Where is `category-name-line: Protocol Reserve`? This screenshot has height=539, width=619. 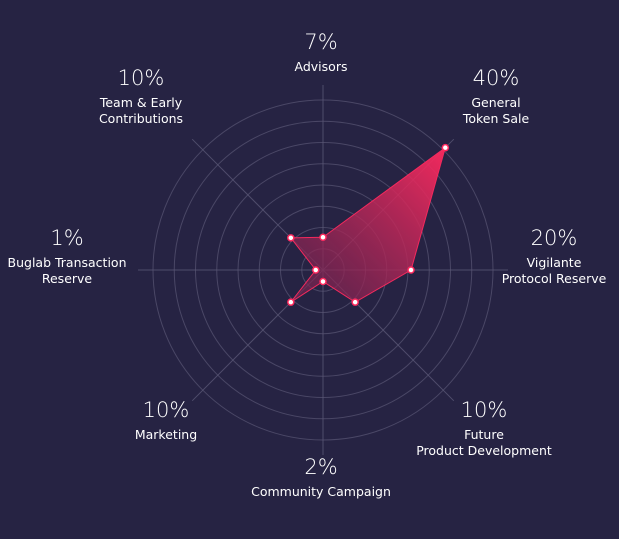 category-name-line: Protocol Reserve is located at coordinates (554, 278).